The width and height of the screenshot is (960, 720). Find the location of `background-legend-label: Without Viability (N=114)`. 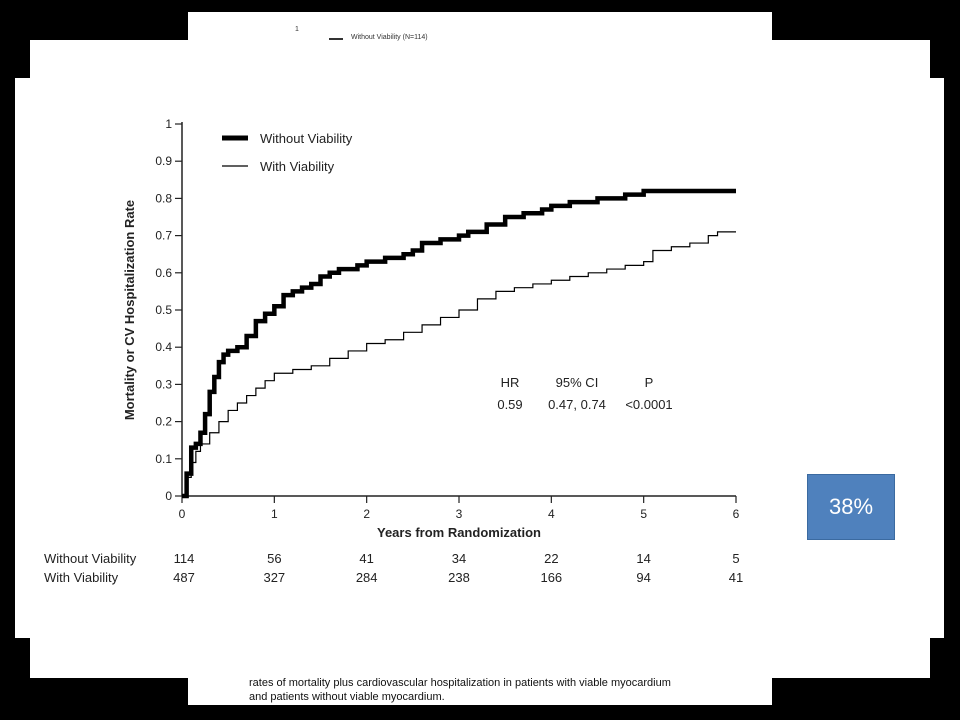

background-legend-label: Without Viability (N=114) is located at coordinates (389, 37).